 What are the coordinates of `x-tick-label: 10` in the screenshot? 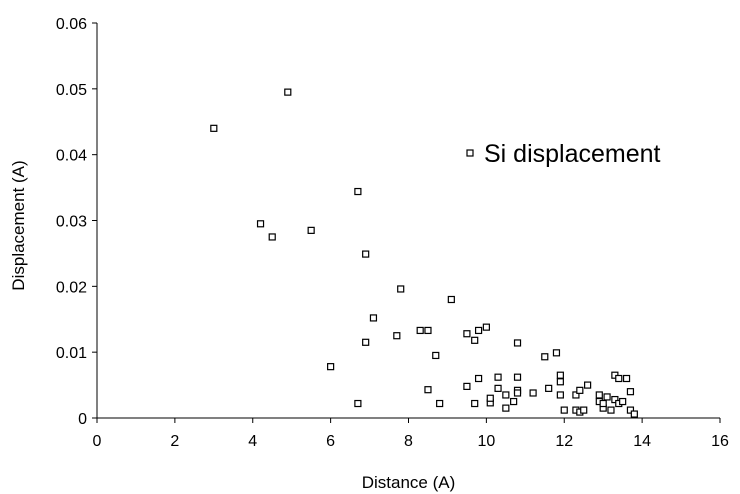 It's located at (486, 441).